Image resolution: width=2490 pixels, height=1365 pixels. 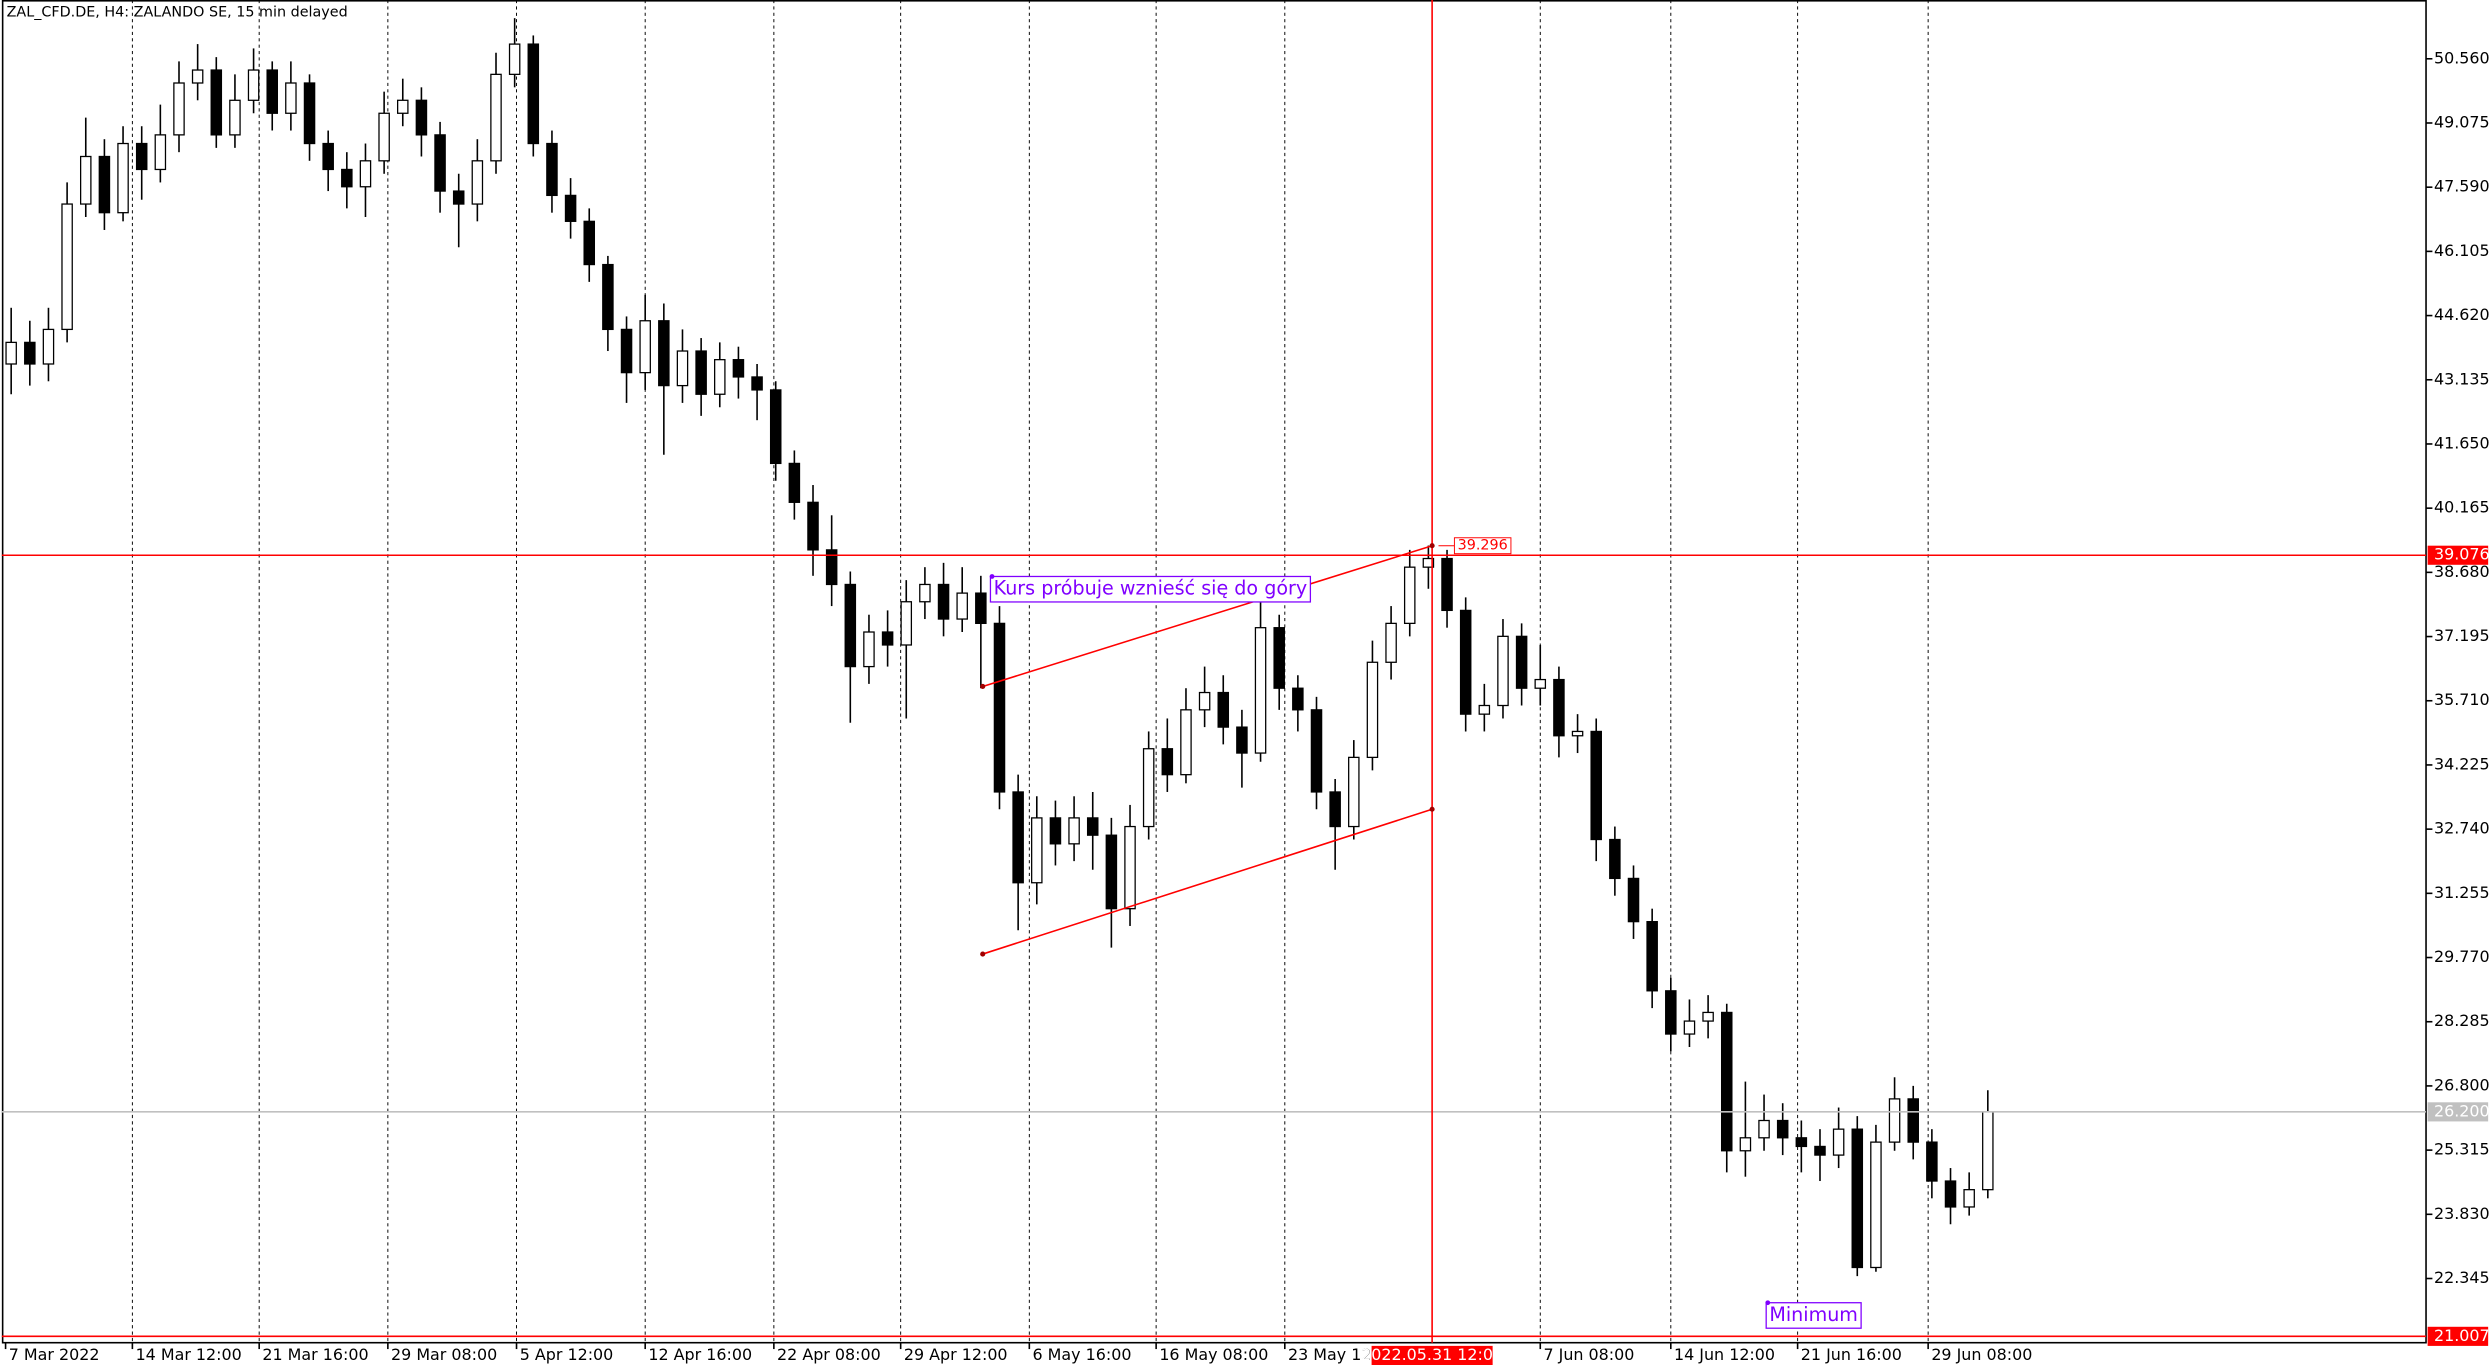 What do you see at coordinates (2462, 1277) in the screenshot?
I see `y-tick-label: 22.345` at bounding box center [2462, 1277].